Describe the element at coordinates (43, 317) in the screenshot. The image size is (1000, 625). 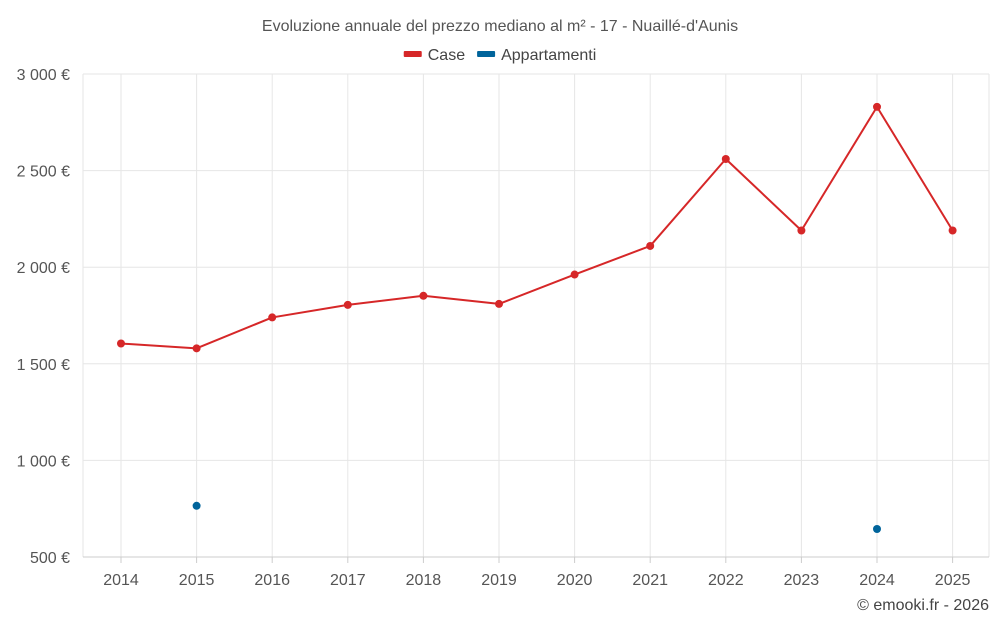
I see `y-axis: 500 € 1 000 € 1 500 € 2 000 € 2 500 € 3 000 €` at that location.